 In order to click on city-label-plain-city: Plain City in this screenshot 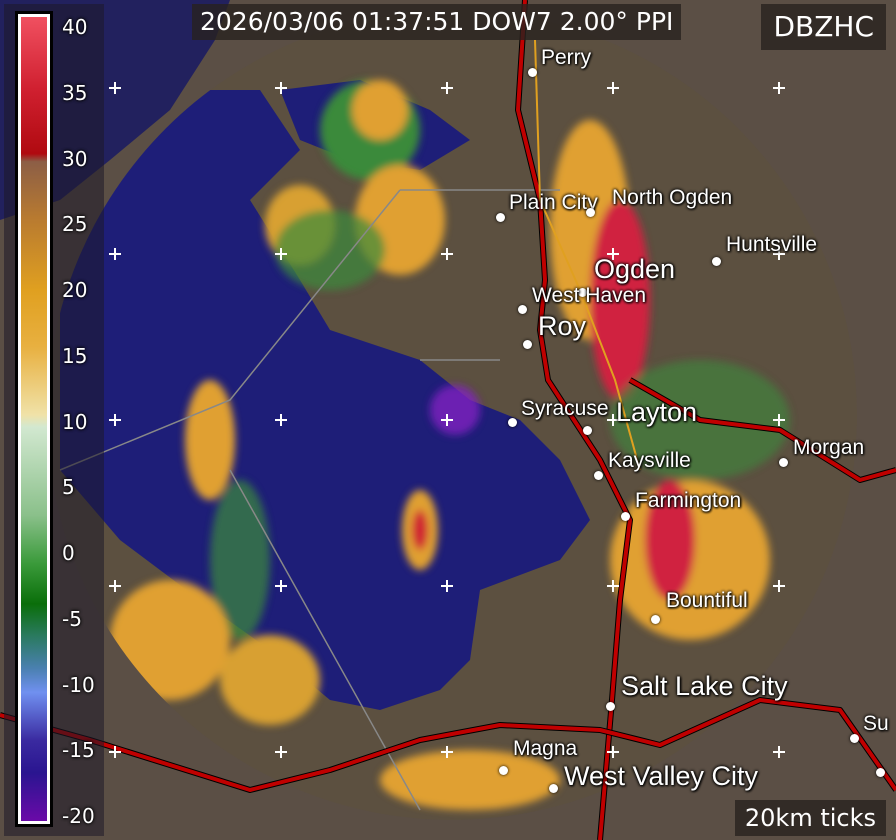, I will do `click(553, 202)`.